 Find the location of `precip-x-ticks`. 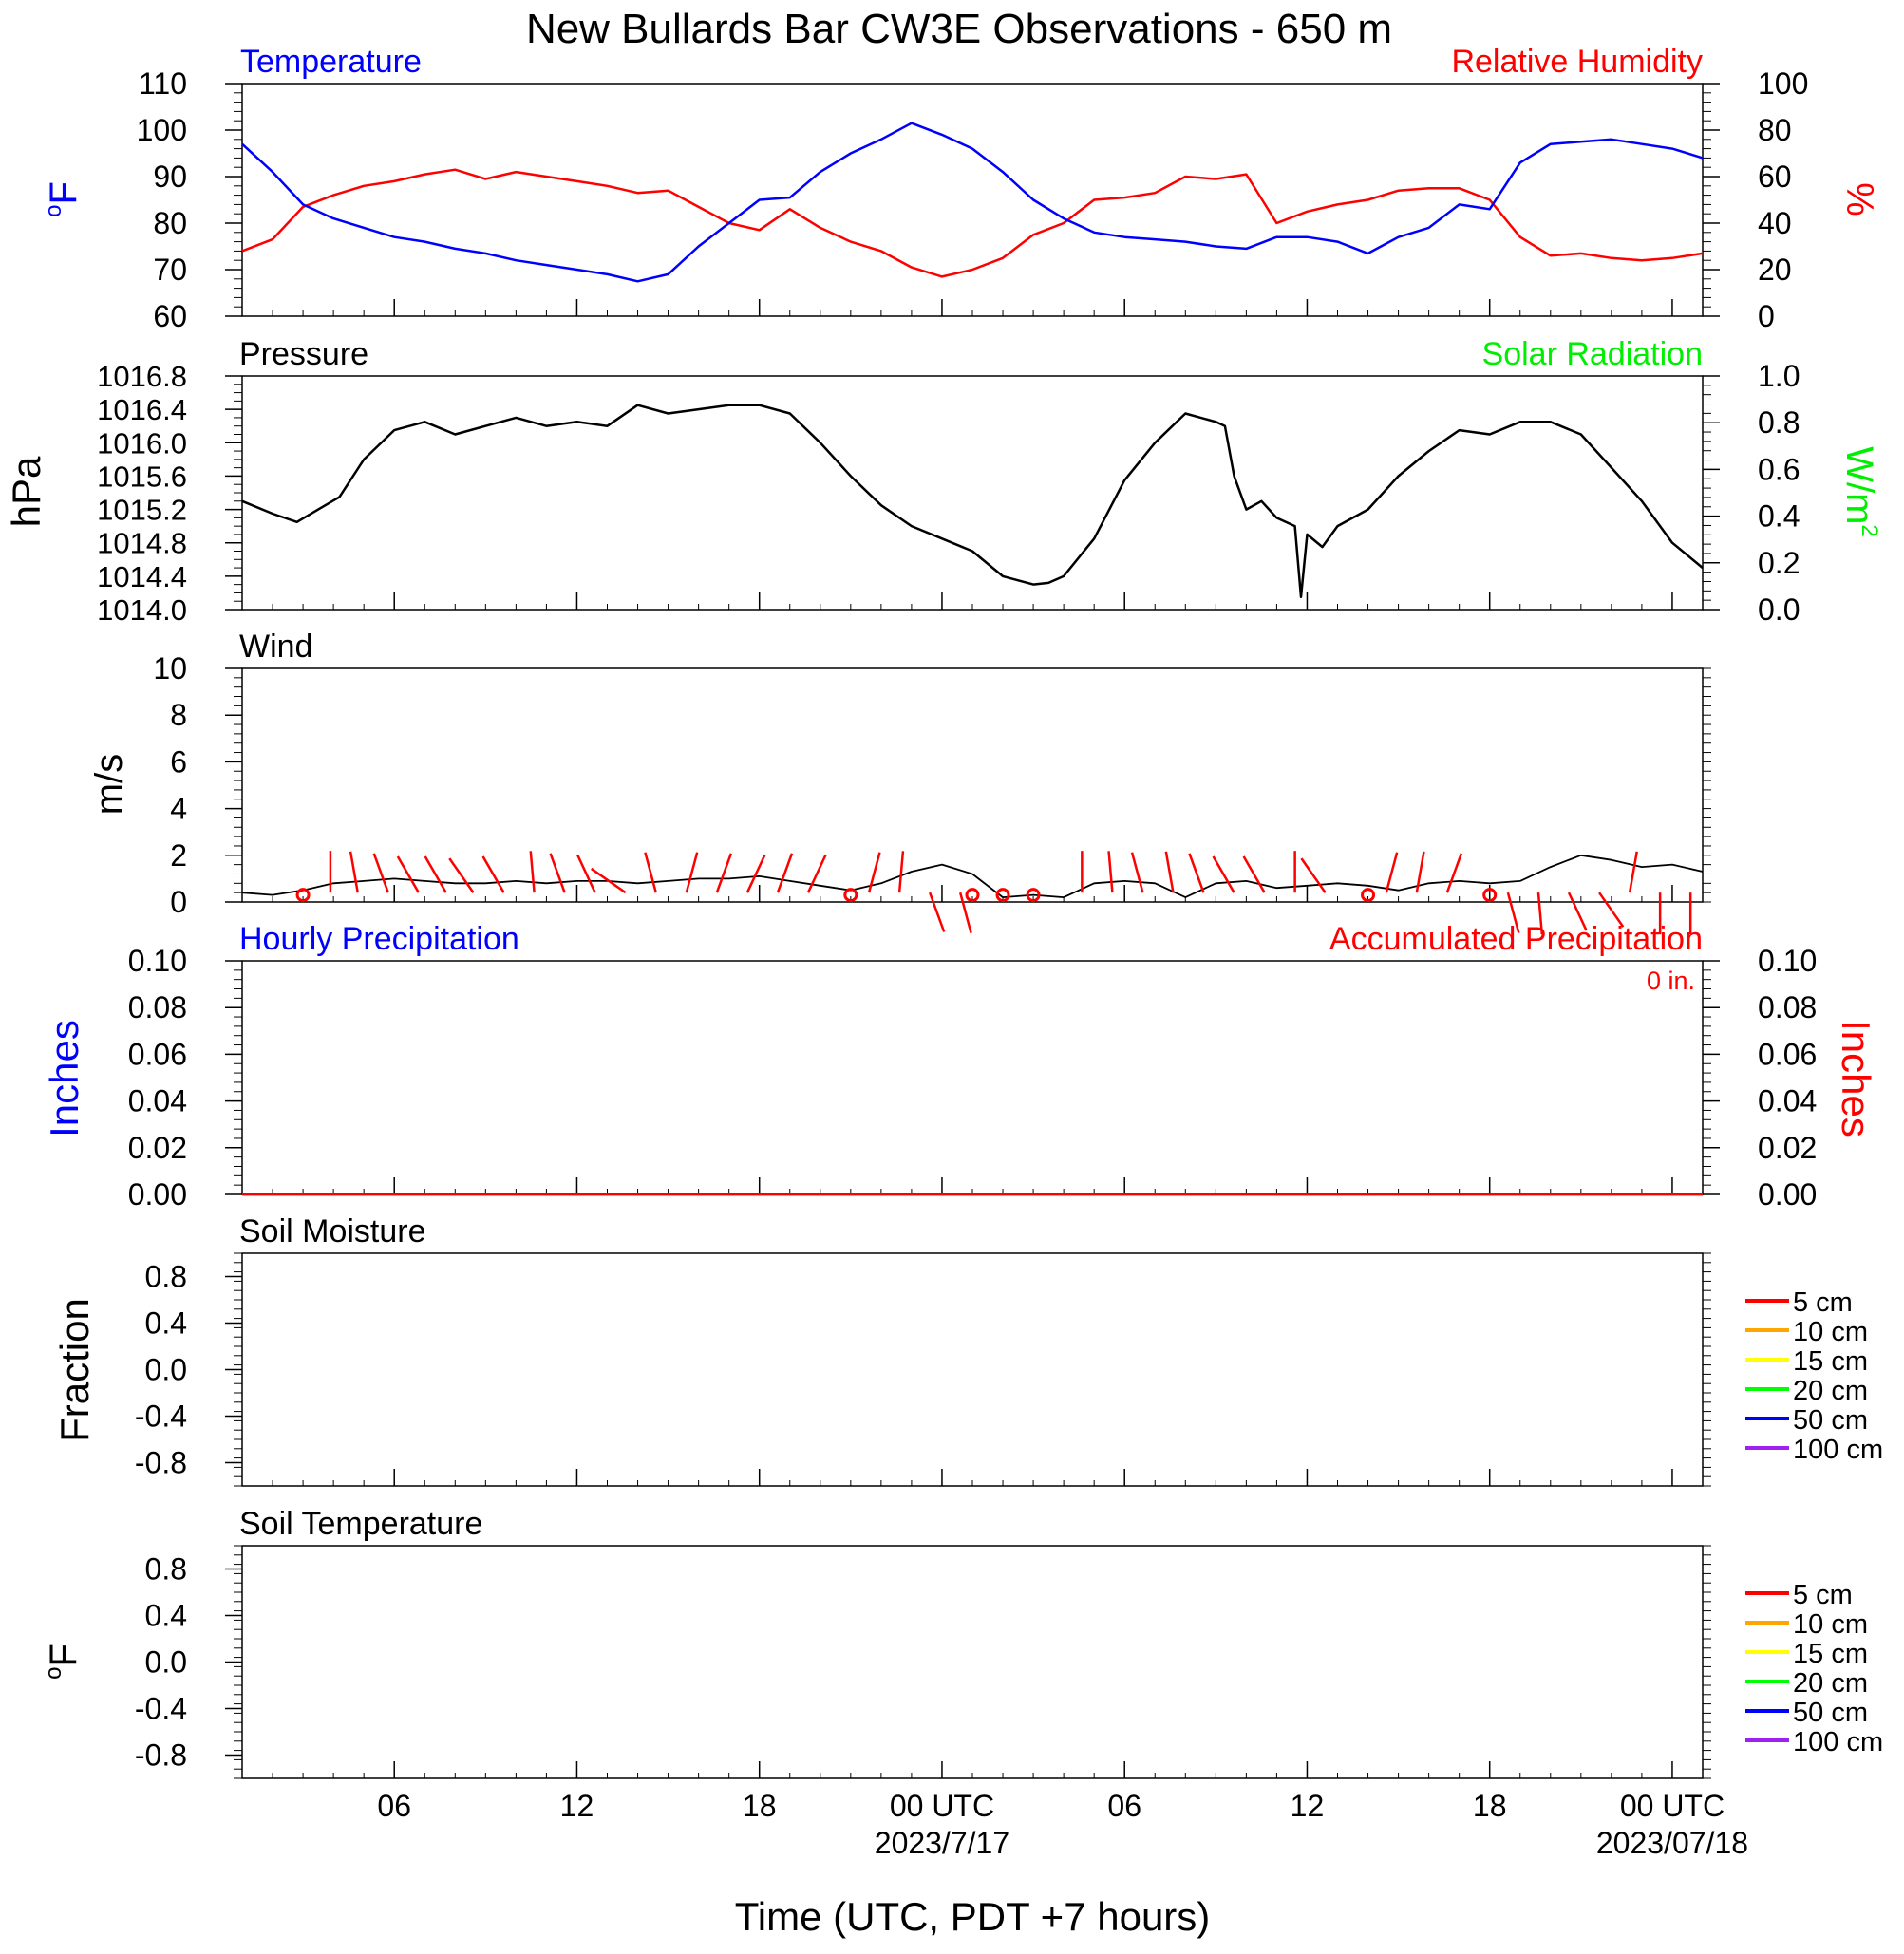

precip-x-ticks is located at coordinates (973, 1185).